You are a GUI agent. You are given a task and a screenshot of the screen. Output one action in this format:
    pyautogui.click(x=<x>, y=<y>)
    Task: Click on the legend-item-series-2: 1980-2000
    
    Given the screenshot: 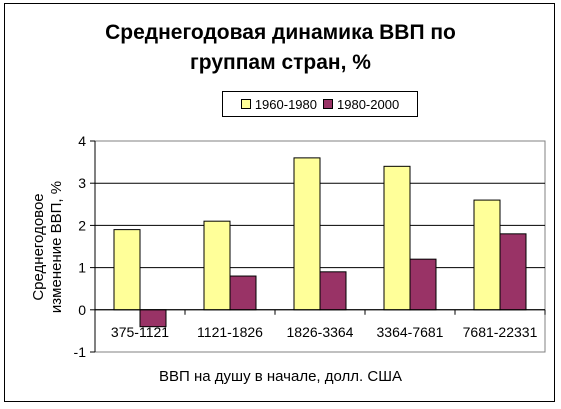 What is the action you would take?
    pyautogui.click(x=361, y=104)
    